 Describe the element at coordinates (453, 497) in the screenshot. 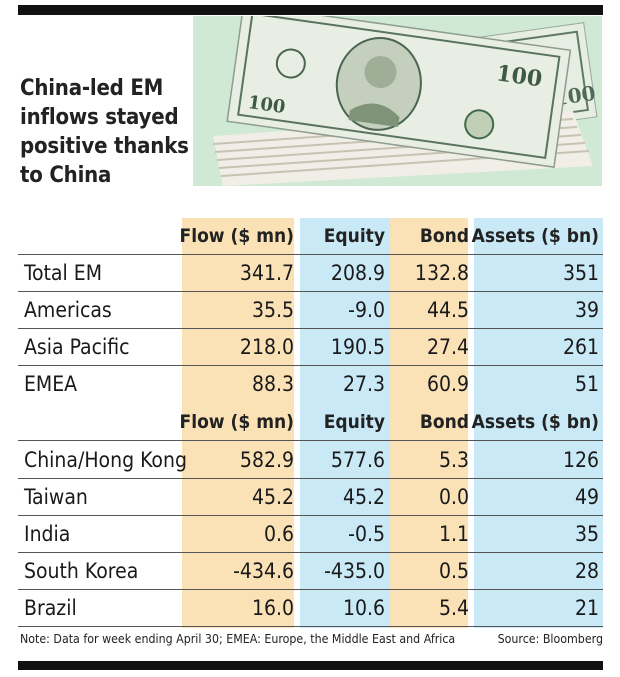

I see `bond-value: 0.0` at that location.